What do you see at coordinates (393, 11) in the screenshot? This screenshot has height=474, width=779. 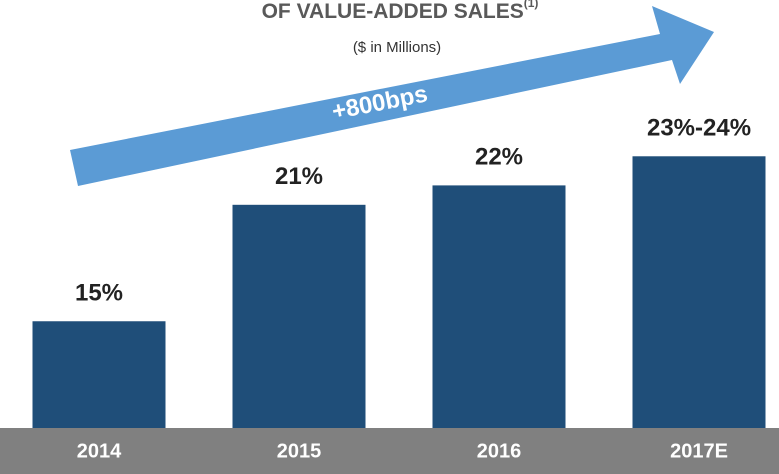 I see `title-text: OF VALUE-ADDED SALES` at bounding box center [393, 11].